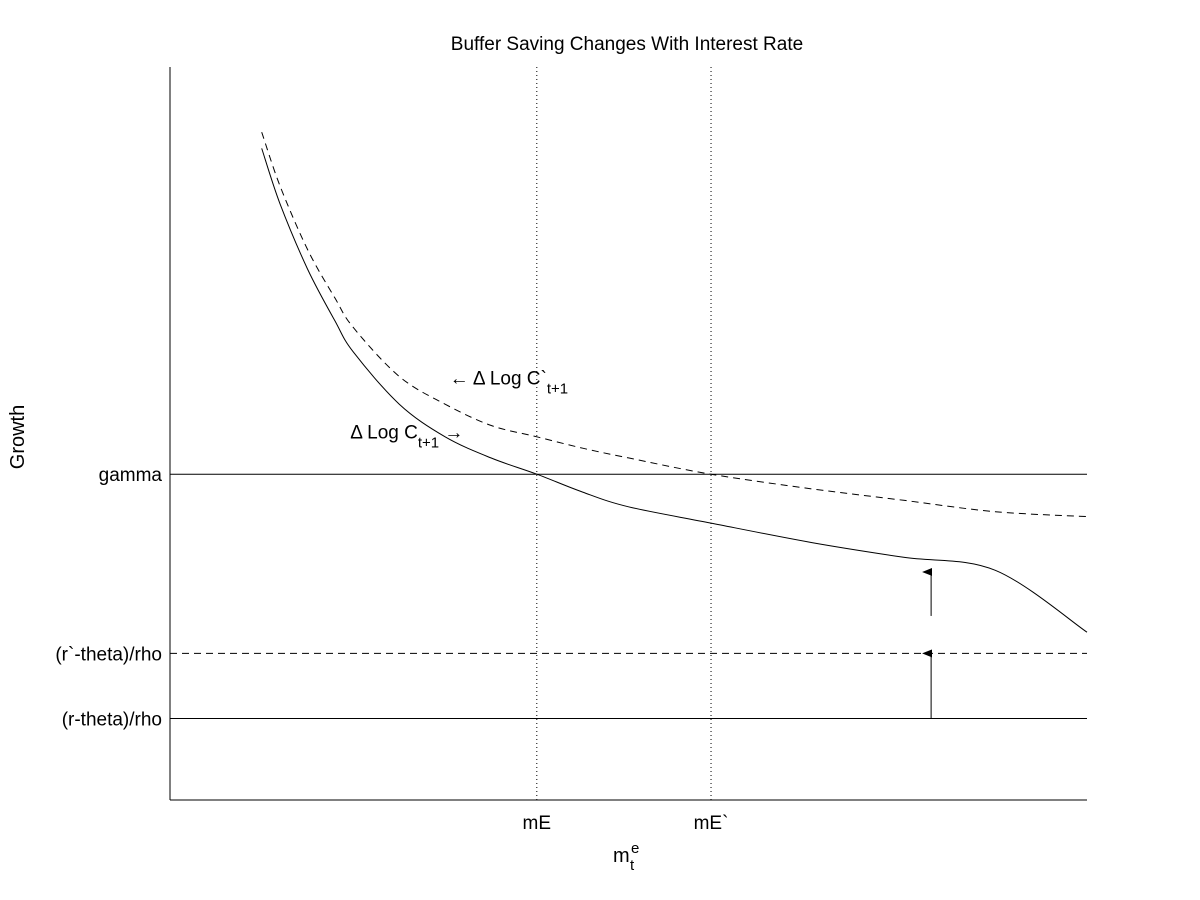 Image resolution: width=1200 pixels, height=900 pixels. I want to click on x-axis-label-sub: t, so click(632, 865).